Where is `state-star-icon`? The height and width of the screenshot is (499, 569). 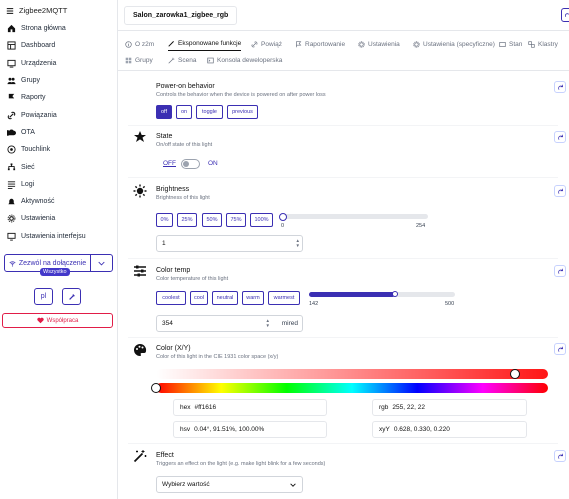
state-star-icon is located at coordinates (140, 136).